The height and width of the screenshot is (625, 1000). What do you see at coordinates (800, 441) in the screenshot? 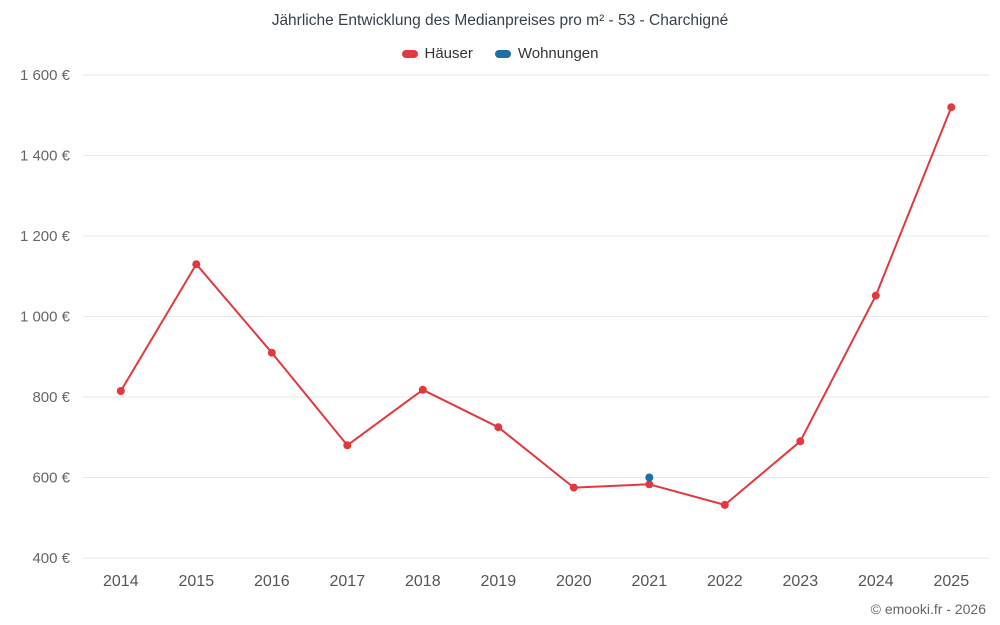
I see `data-point-häuser-2023` at bounding box center [800, 441].